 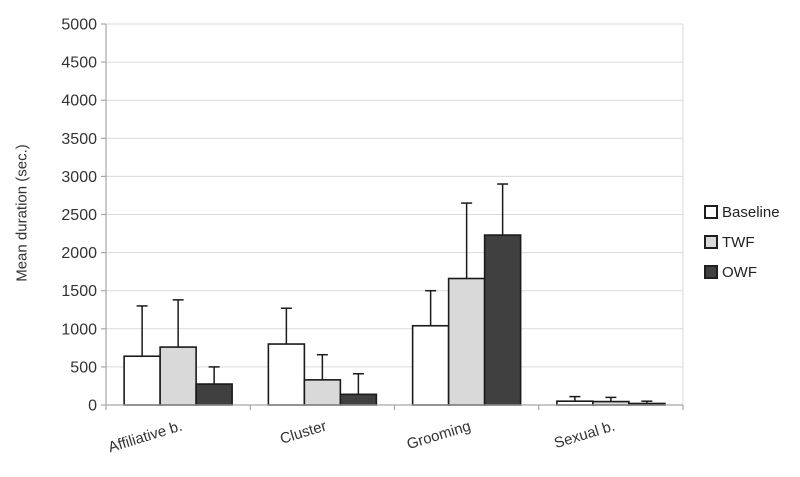 I want to click on y-tick-label: 1500, so click(x=79, y=291).